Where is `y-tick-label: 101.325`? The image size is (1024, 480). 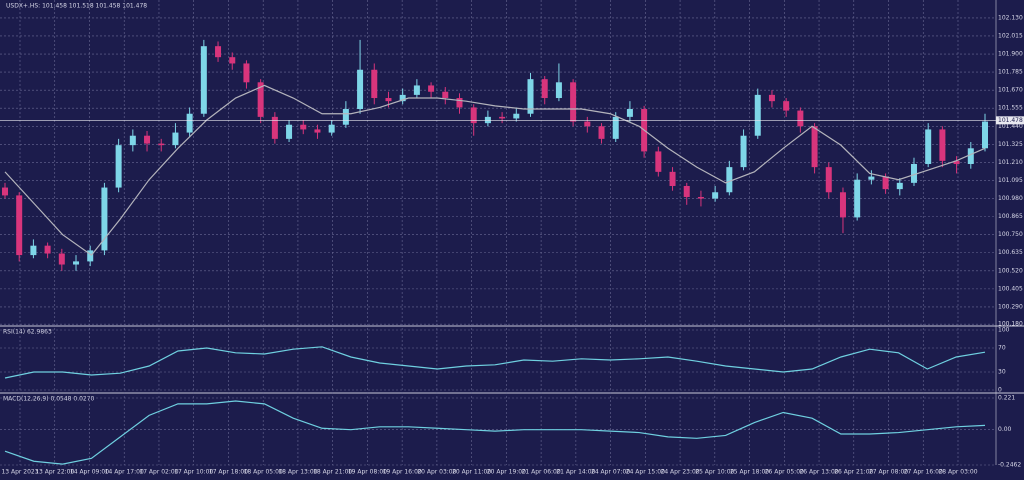 y-tick-label: 101.325 is located at coordinates (1010, 144).